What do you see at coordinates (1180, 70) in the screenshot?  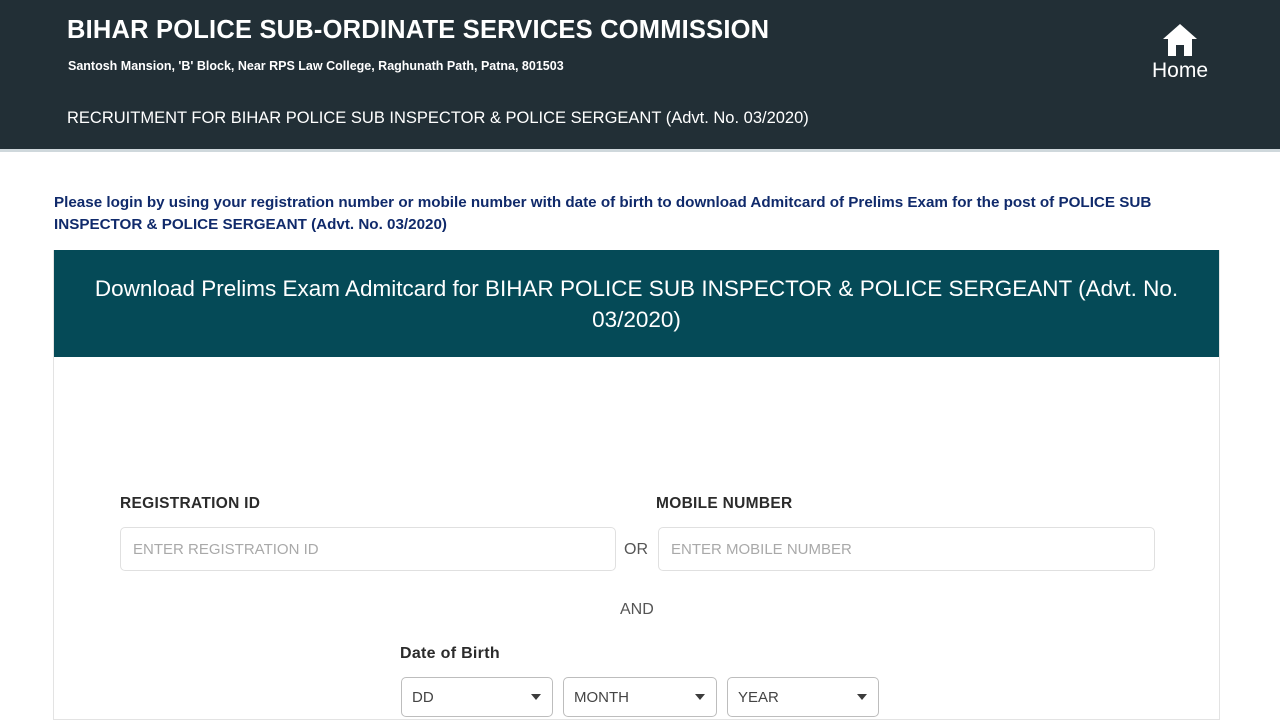 I see `home-label: Home` at bounding box center [1180, 70].